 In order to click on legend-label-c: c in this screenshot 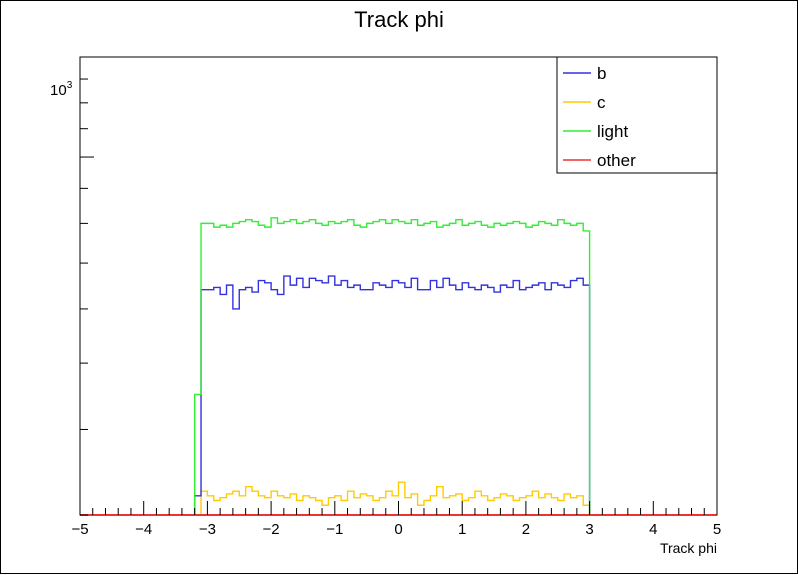, I will do `click(601, 102)`.